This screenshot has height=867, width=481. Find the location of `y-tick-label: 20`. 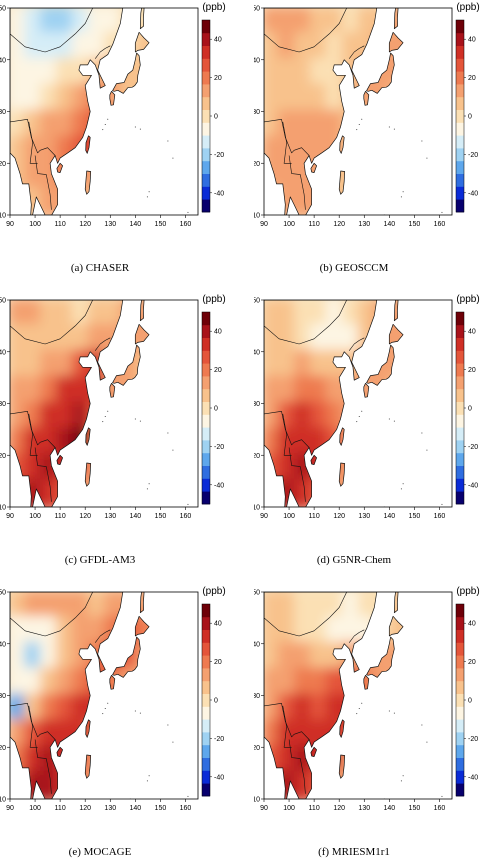

y-tick-label: 20 is located at coordinates (257, 748).